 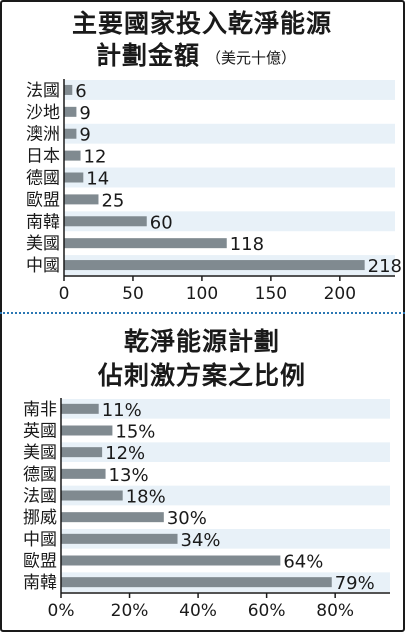 What do you see at coordinates (70, 111) in the screenshot?
I see `chart1-bar-沙地` at bounding box center [70, 111].